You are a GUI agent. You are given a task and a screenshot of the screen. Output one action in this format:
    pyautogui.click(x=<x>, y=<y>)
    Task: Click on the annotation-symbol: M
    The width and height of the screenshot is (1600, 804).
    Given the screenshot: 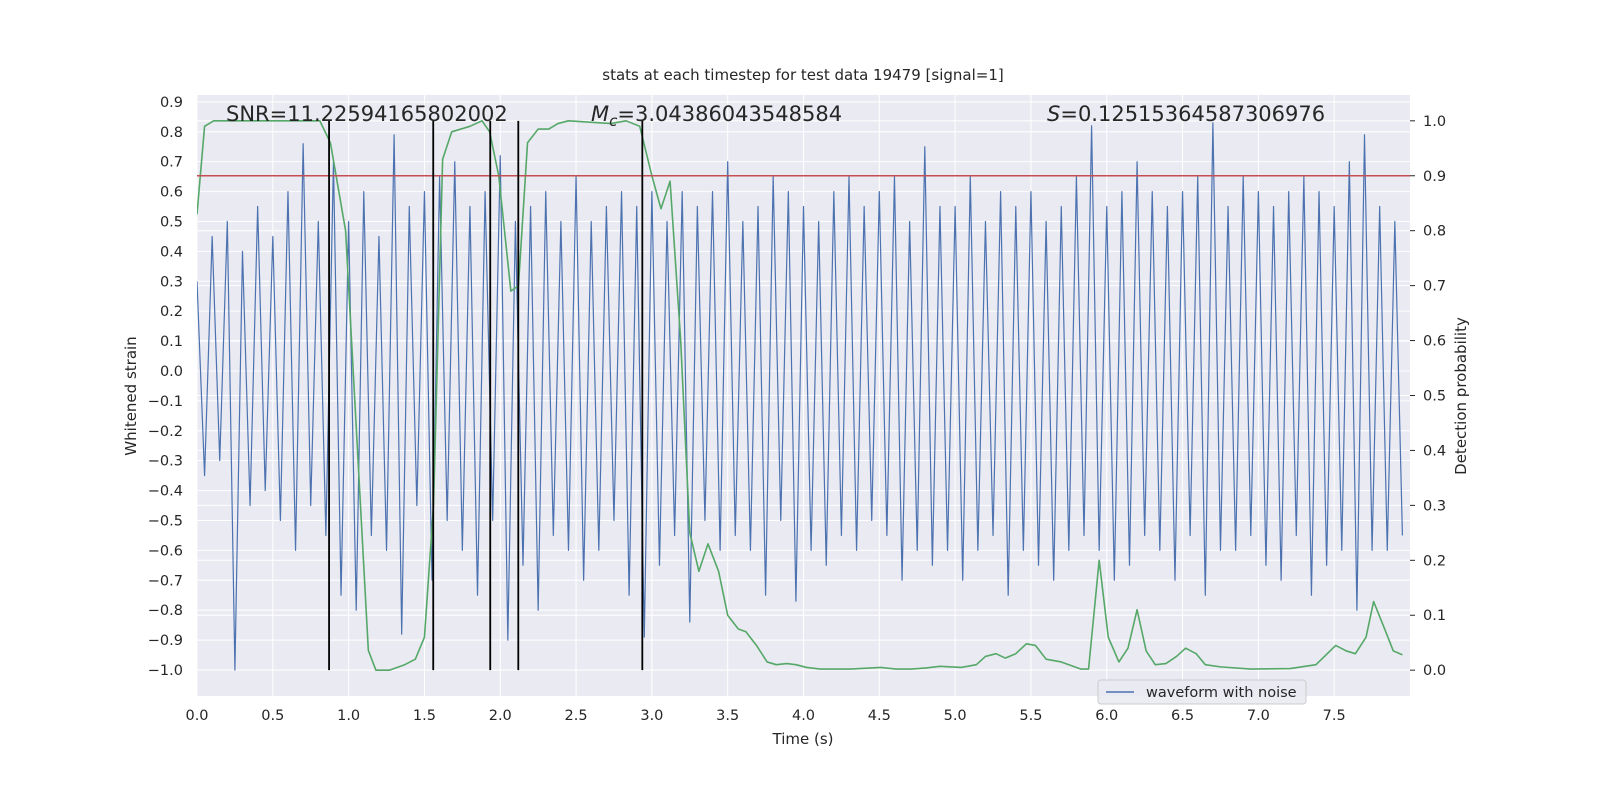 What is the action you would take?
    pyautogui.click(x=600, y=114)
    